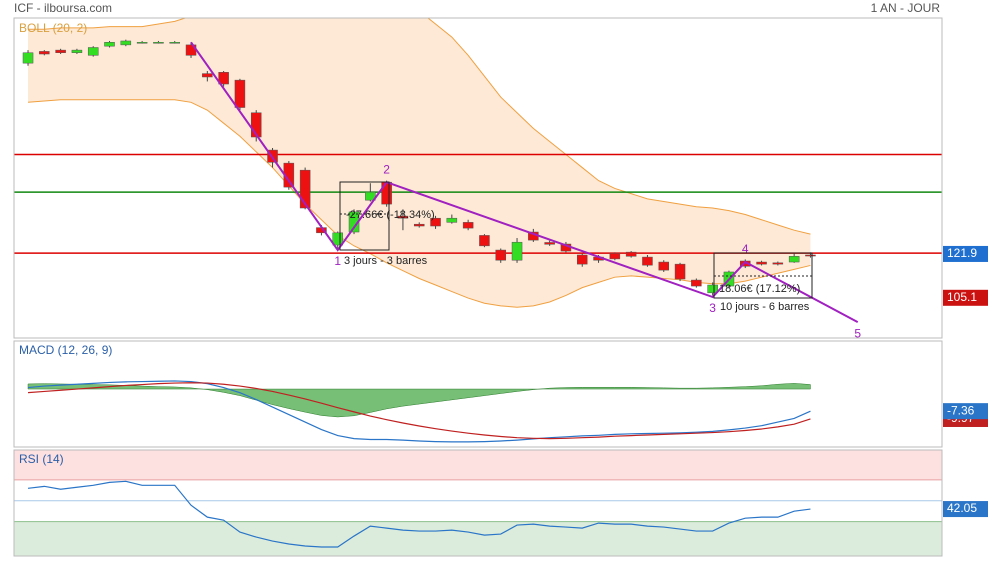  Describe the element at coordinates (53, 28) in the screenshot. I see `indicator-label: BOLL (20, 2)` at that location.